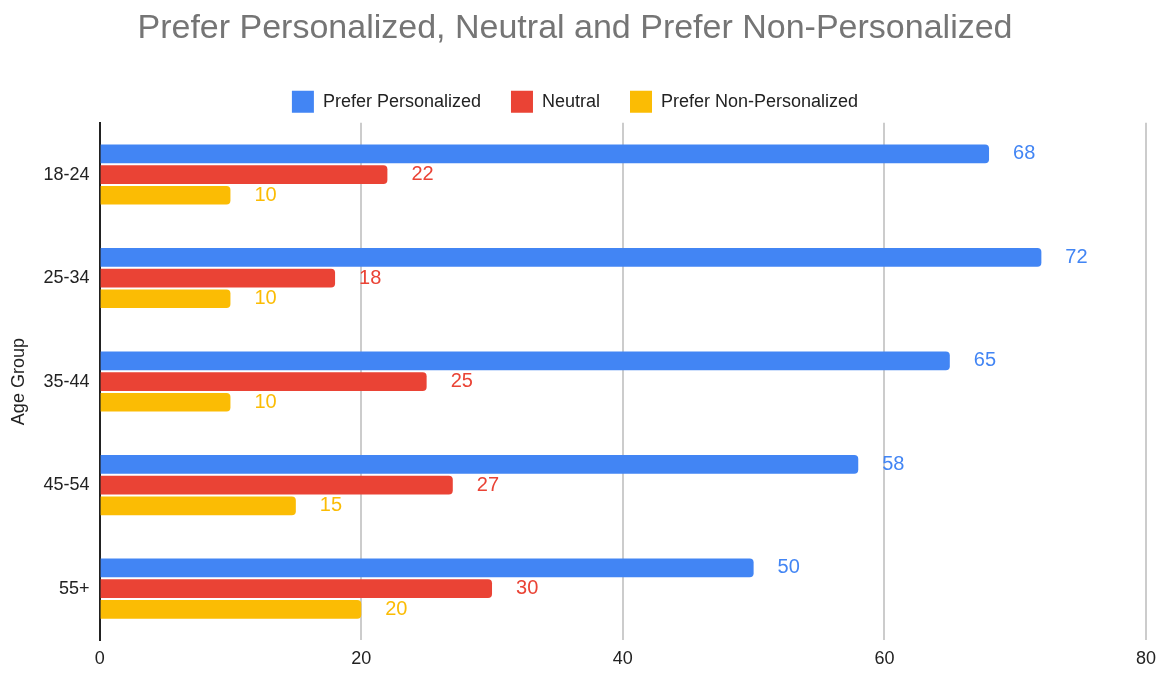 This screenshot has height=682, width=1166. Describe the element at coordinates (17, 382) in the screenshot. I see `y-axis-title: Age Group` at that location.